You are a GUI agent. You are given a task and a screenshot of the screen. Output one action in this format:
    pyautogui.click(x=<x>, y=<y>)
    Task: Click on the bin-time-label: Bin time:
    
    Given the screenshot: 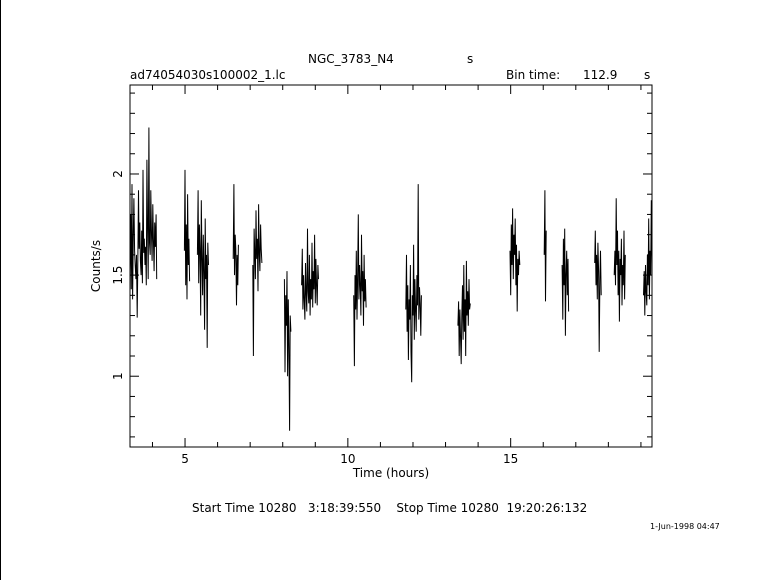 What is the action you would take?
    pyautogui.click(x=533, y=75)
    